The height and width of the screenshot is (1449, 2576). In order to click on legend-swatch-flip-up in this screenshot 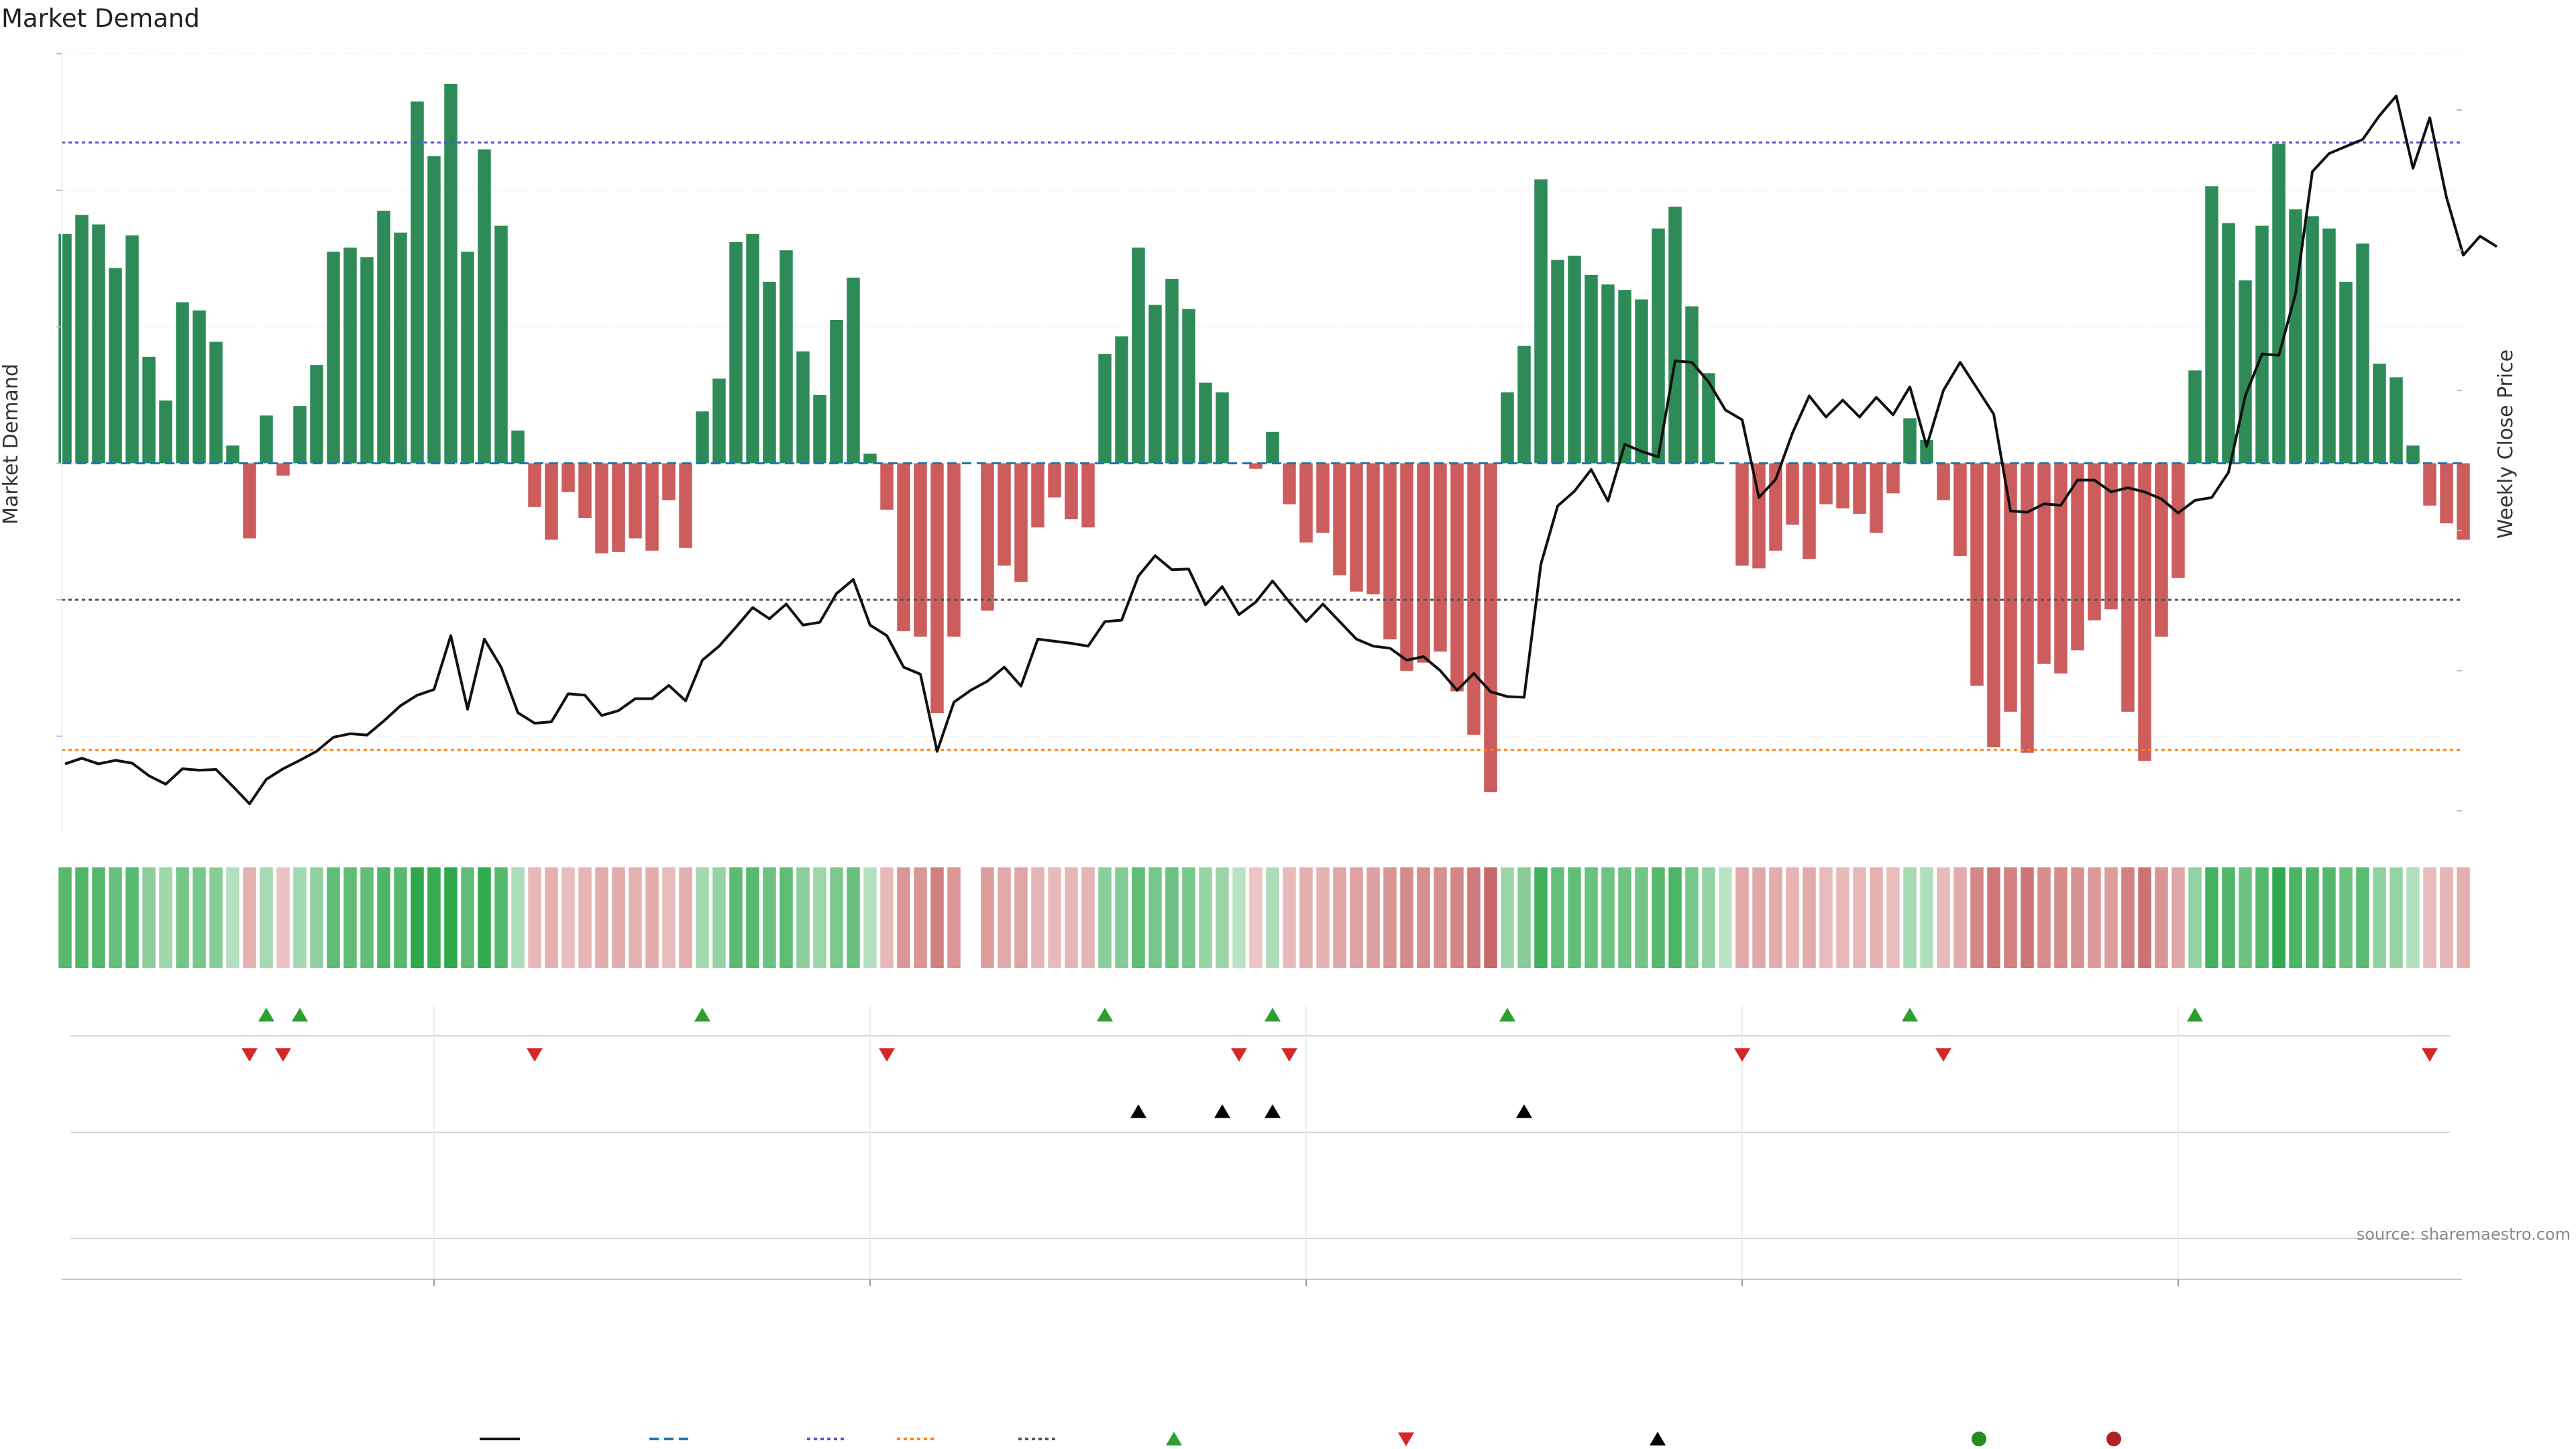, I will do `click(1174, 1439)`.